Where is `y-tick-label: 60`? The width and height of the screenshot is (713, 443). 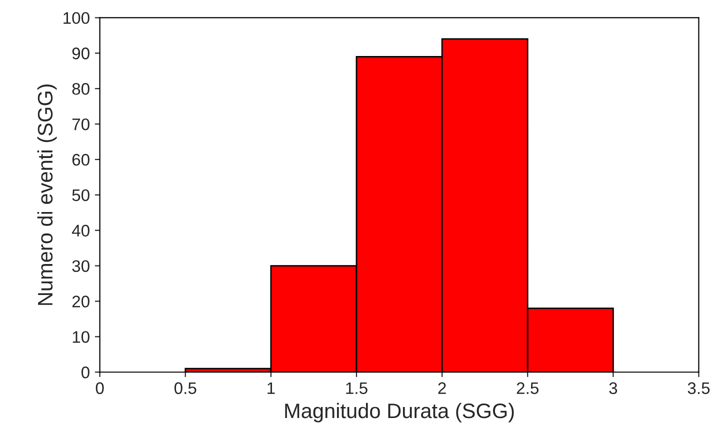 y-tick-label: 60 is located at coordinates (81, 160).